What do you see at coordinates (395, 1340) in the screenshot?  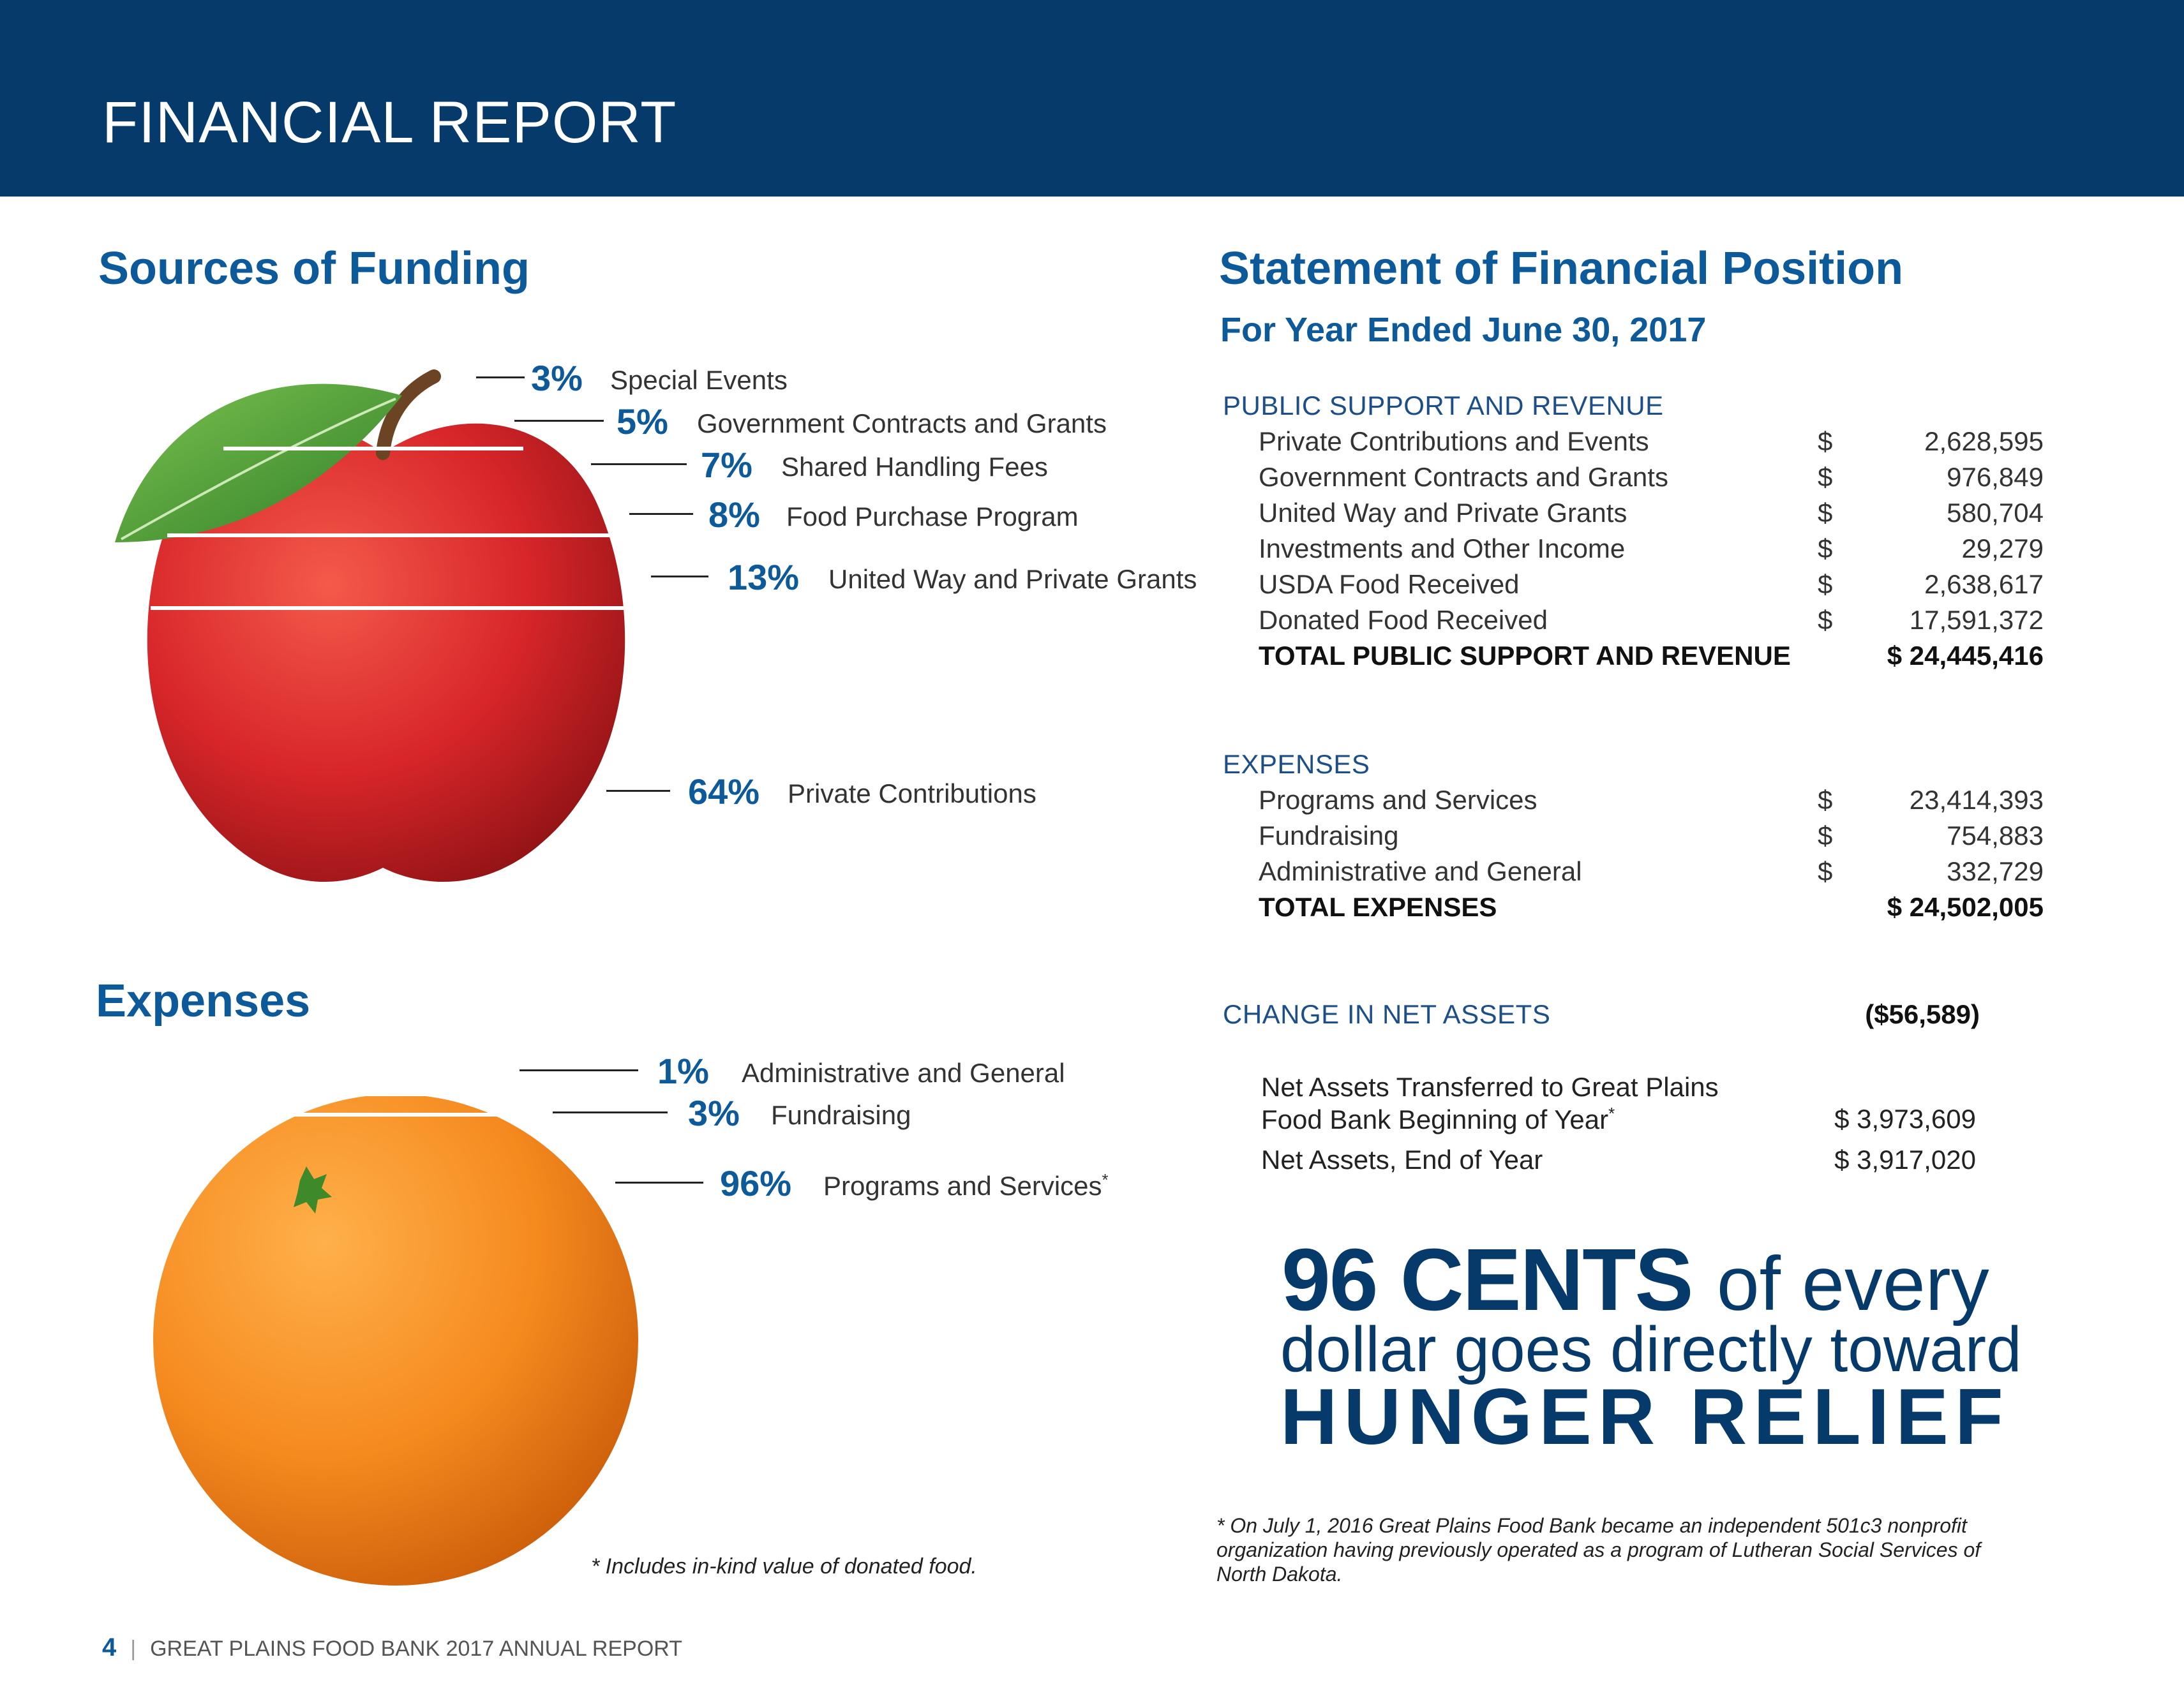 I see `orange-image` at bounding box center [395, 1340].